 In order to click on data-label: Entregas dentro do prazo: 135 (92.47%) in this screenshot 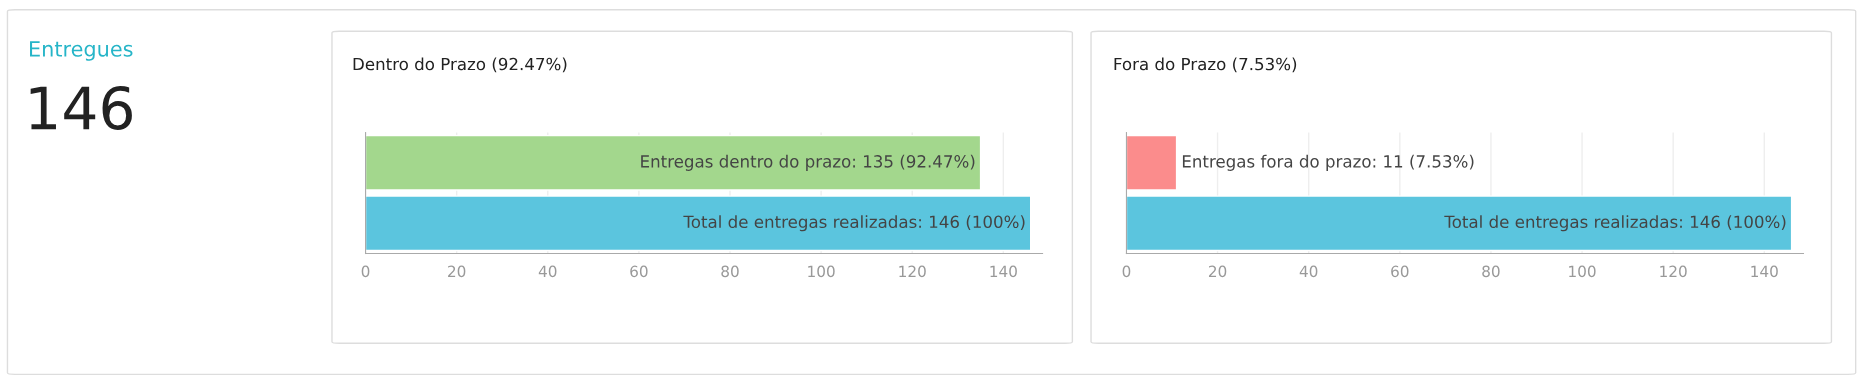, I will do `click(808, 162)`.